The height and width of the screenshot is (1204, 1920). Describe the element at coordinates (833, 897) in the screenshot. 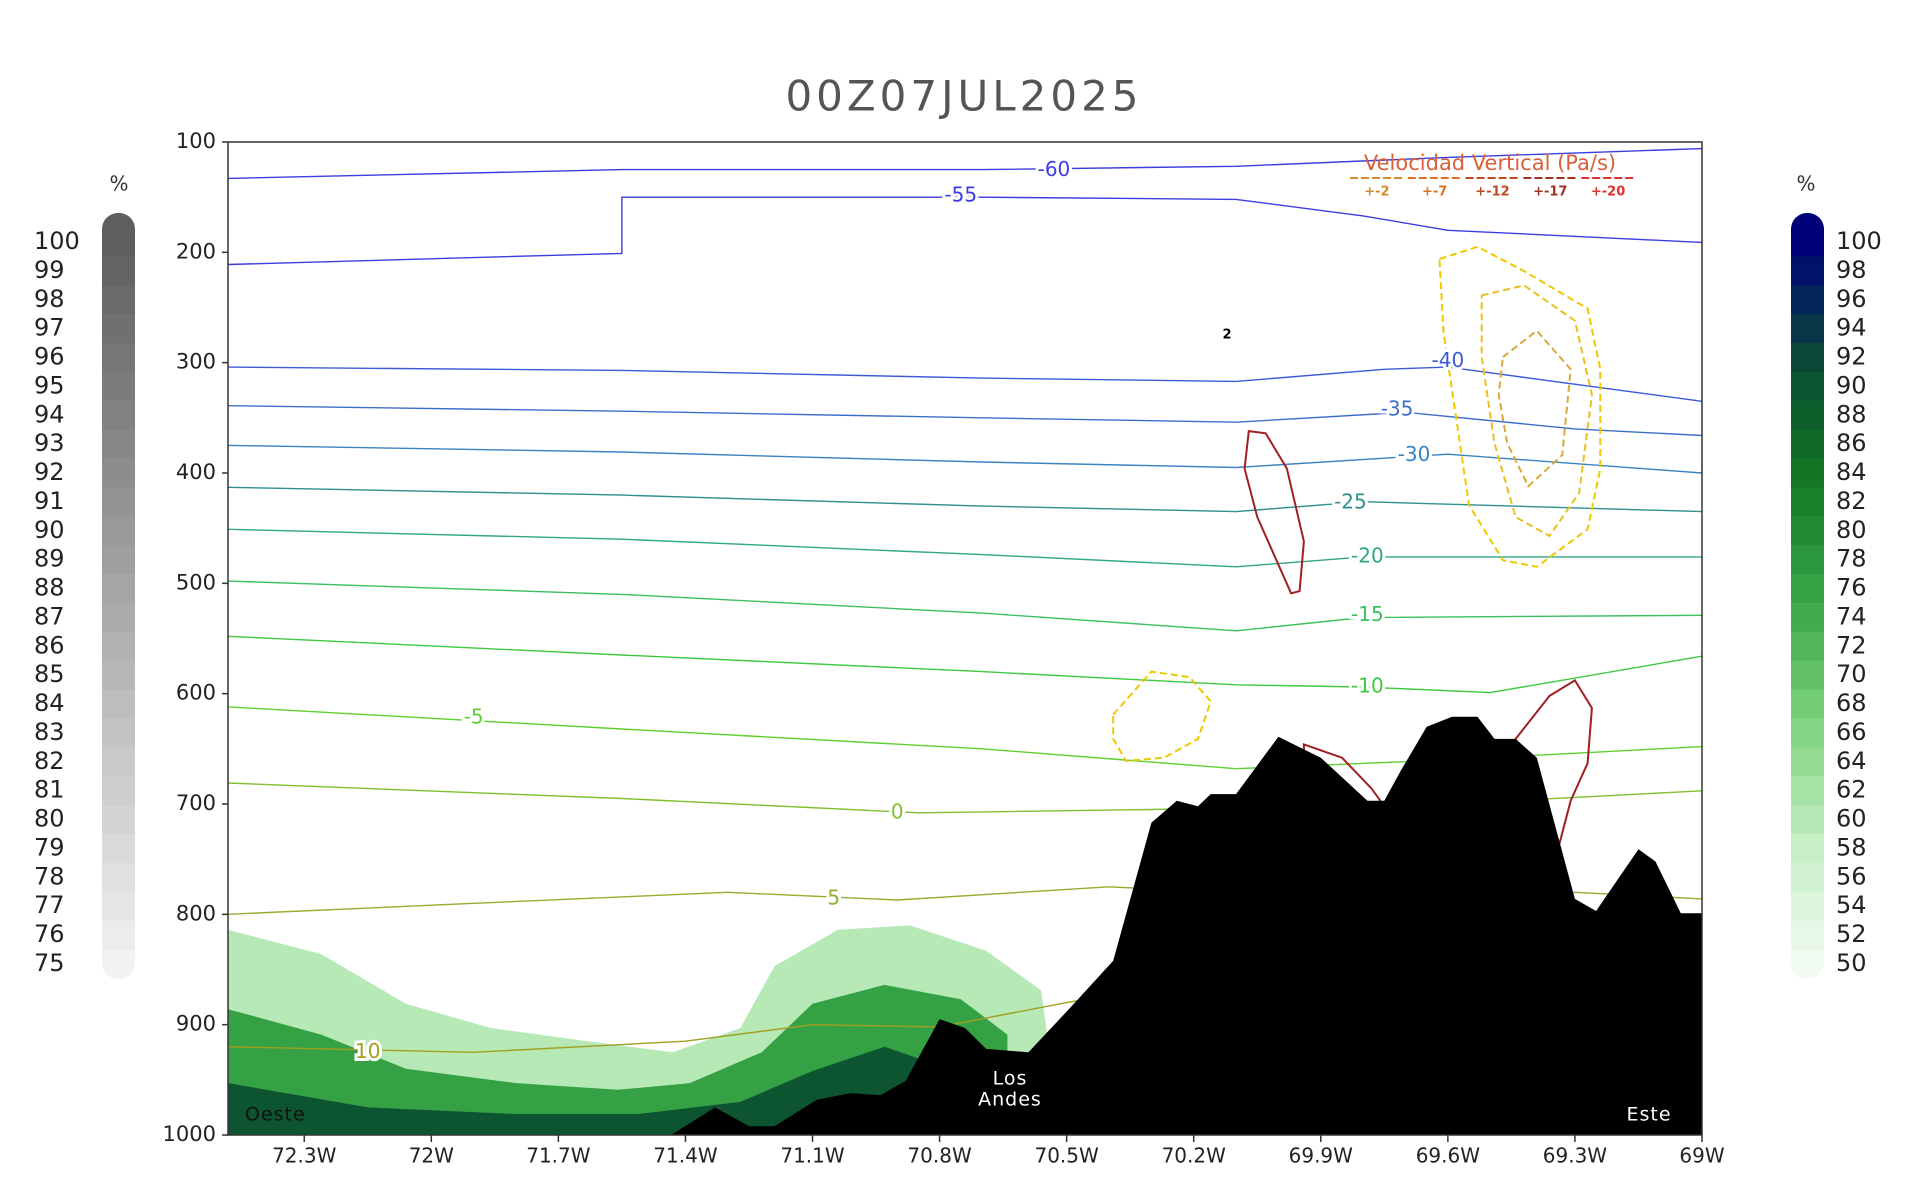

I see `isotherm-label: 5` at that location.